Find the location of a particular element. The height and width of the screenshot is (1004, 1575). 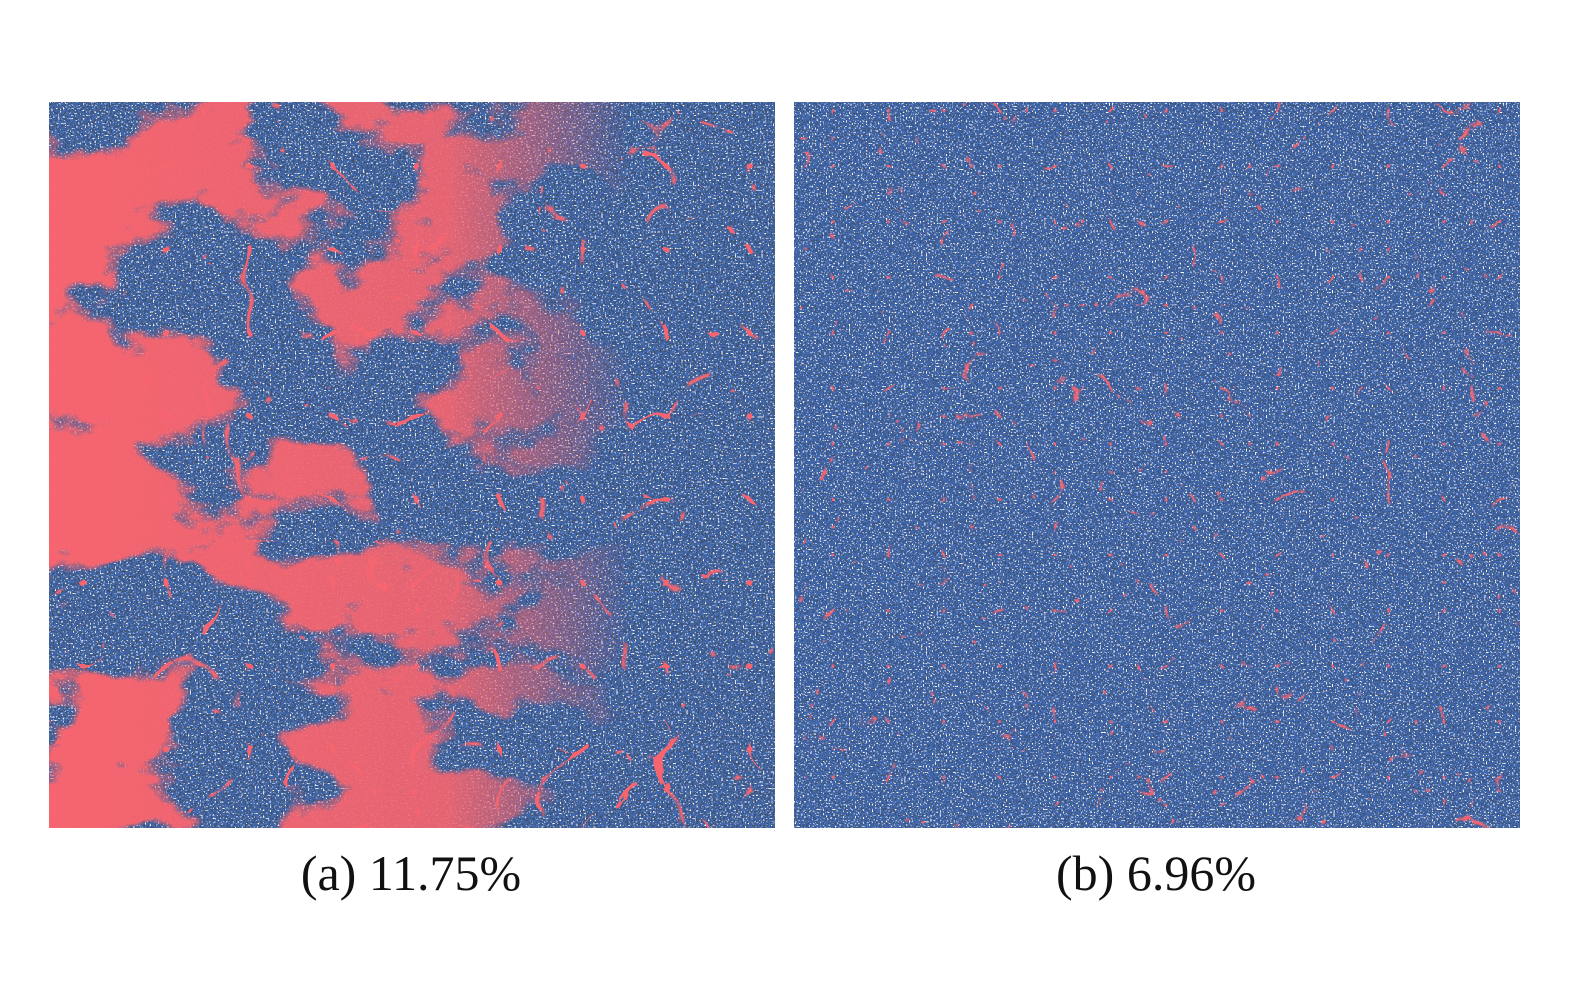

panel-caption: (b) 6.96% is located at coordinates (1156, 873).